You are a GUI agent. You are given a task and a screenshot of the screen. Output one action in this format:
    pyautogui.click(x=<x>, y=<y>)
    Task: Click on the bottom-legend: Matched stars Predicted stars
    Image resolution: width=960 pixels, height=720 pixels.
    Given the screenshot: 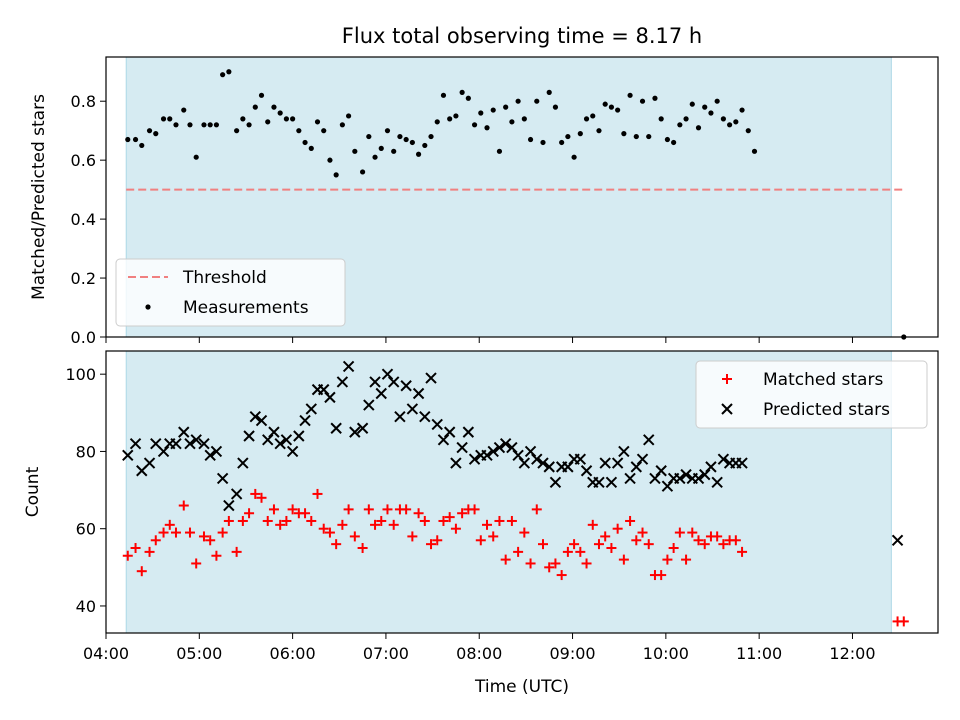 What is the action you would take?
    pyautogui.click(x=811, y=394)
    